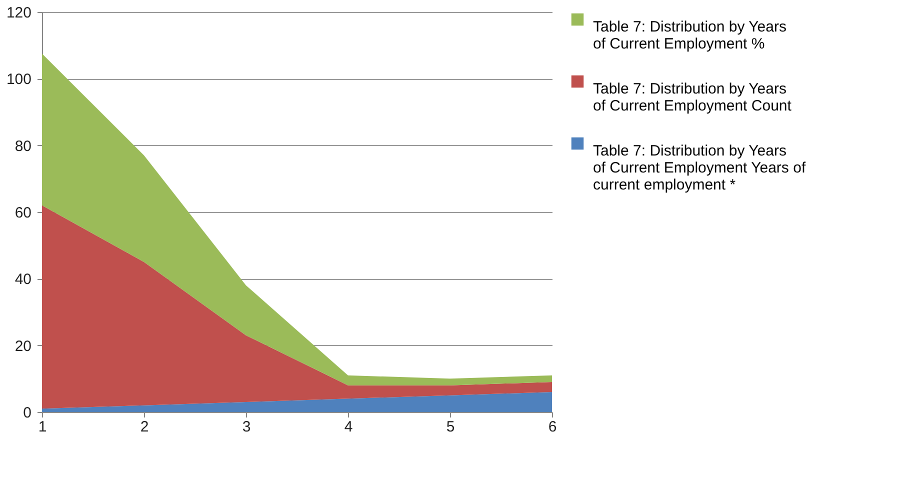  I want to click on y-tick-label: 100, so click(19, 79).